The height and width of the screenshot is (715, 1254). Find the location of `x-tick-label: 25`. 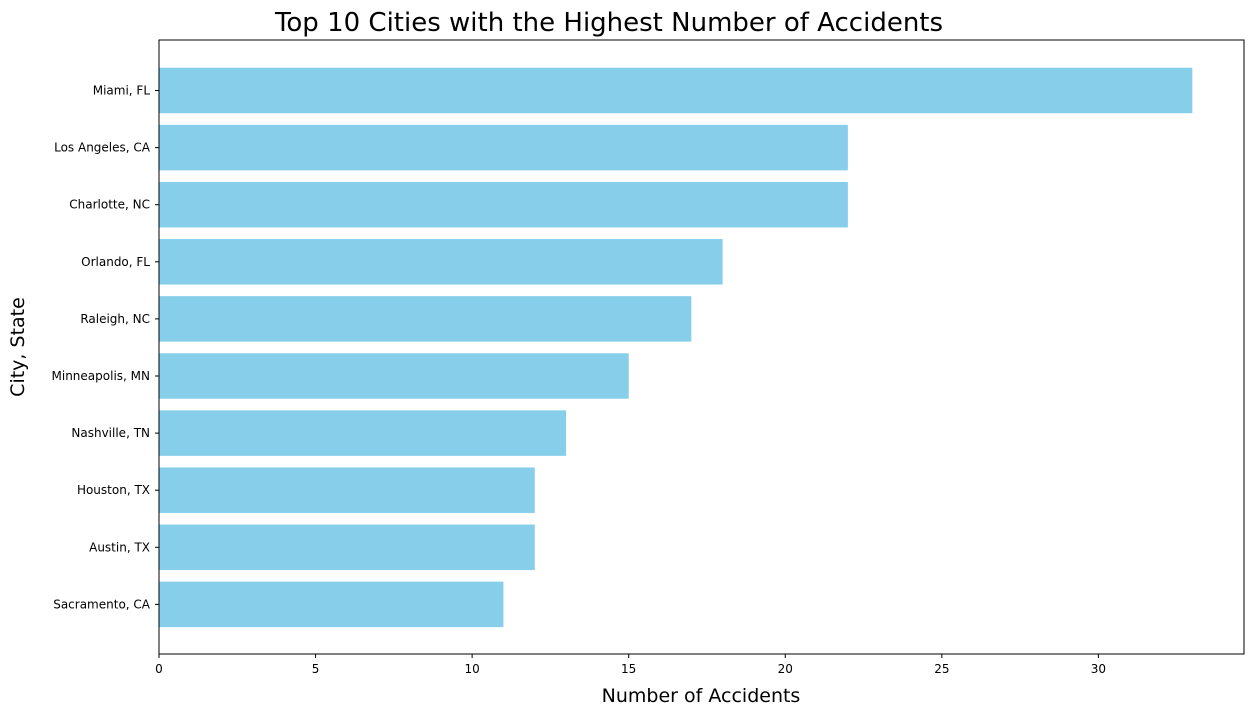

x-tick-label: 25 is located at coordinates (941, 669).